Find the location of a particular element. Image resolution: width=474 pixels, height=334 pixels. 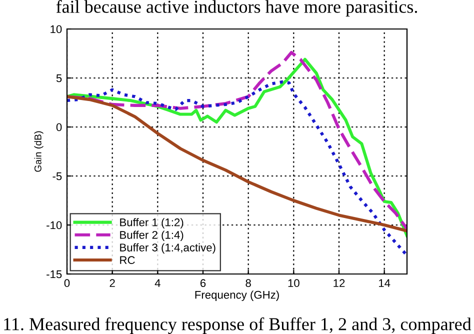

x-tick-label: 0 is located at coordinates (67, 283).